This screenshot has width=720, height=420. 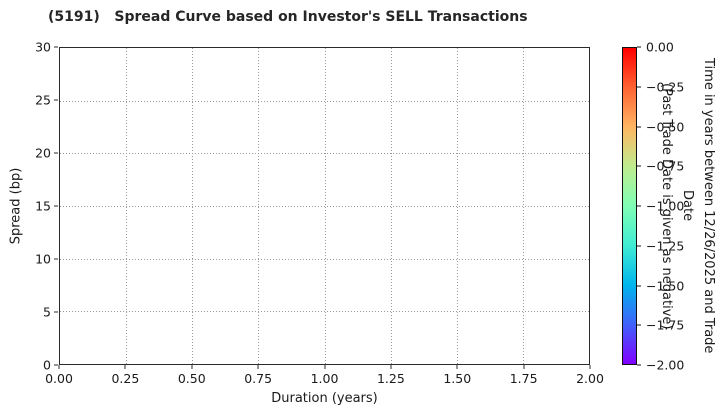 What do you see at coordinates (390, 378) in the screenshot?
I see `x-tick-label: 1.25` at bounding box center [390, 378].